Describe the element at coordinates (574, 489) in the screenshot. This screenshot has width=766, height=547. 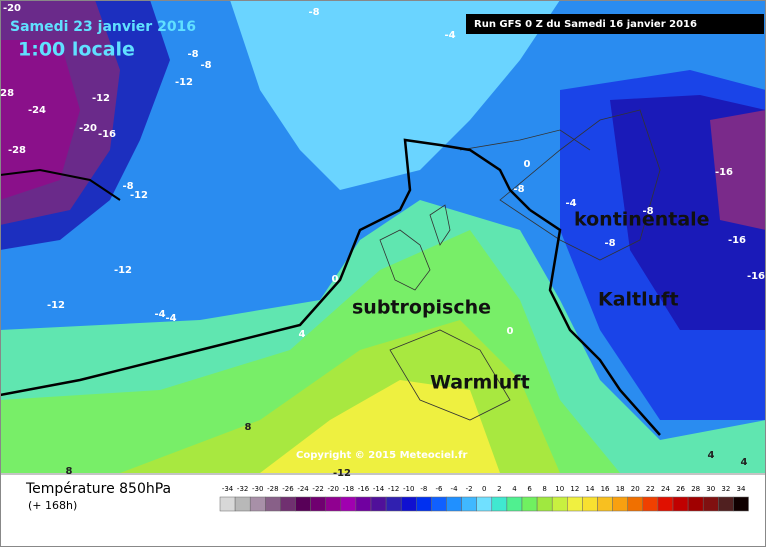
I see `legend-tick-label: 12` at that location.